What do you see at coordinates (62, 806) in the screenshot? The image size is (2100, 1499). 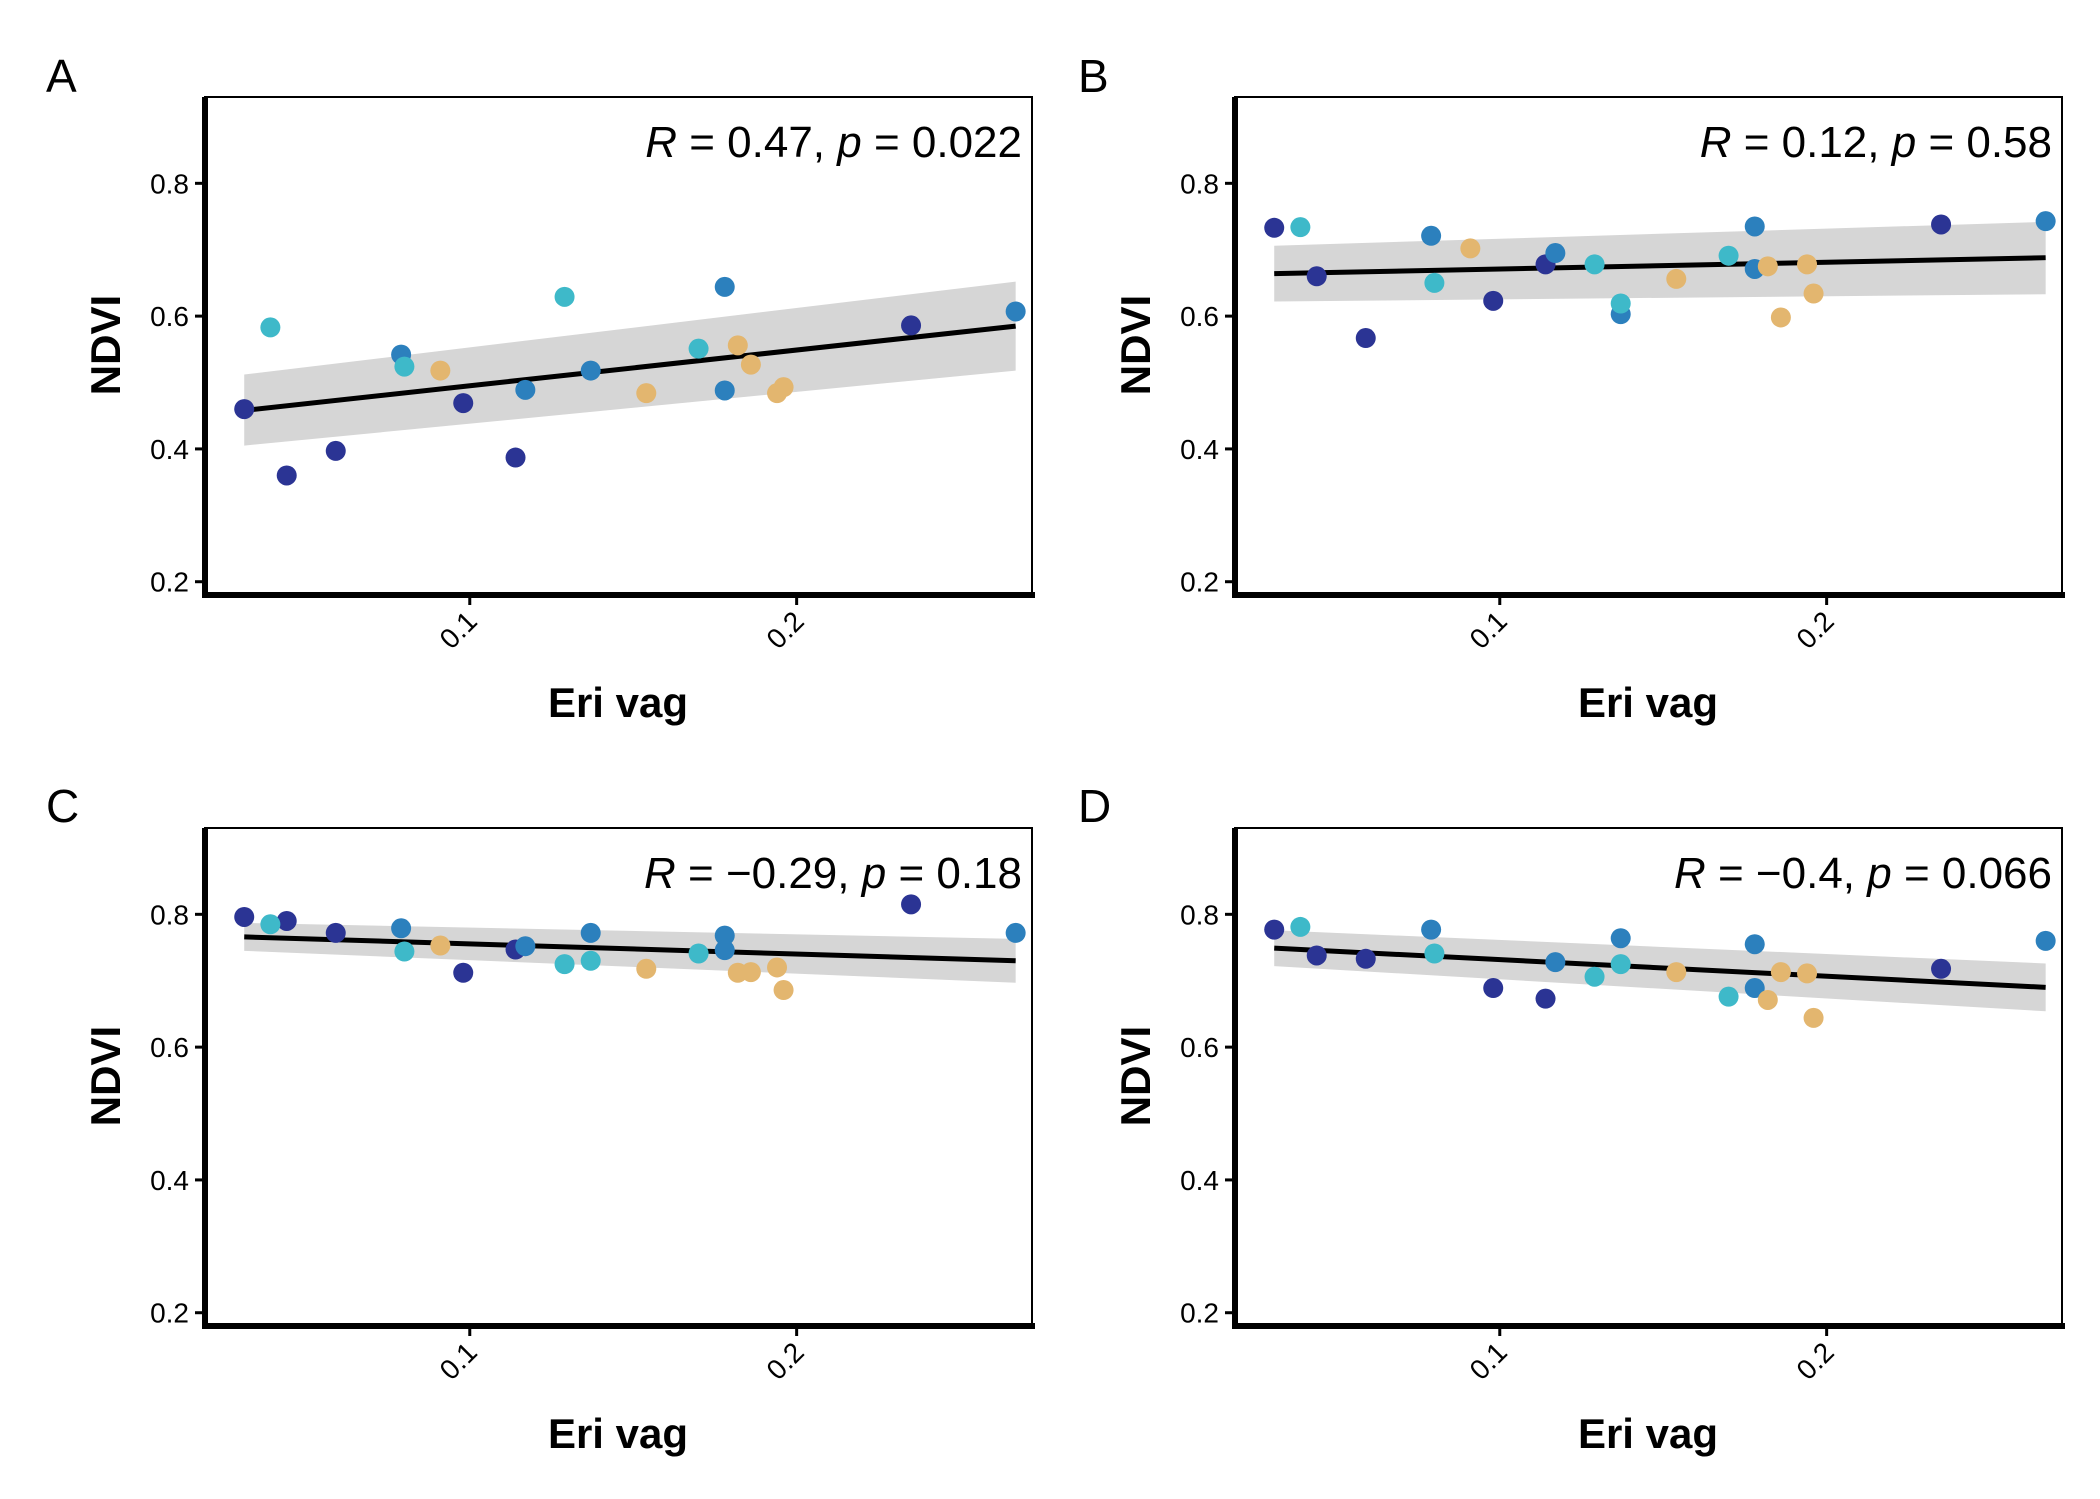 I see `panel-letter: C` at bounding box center [62, 806].